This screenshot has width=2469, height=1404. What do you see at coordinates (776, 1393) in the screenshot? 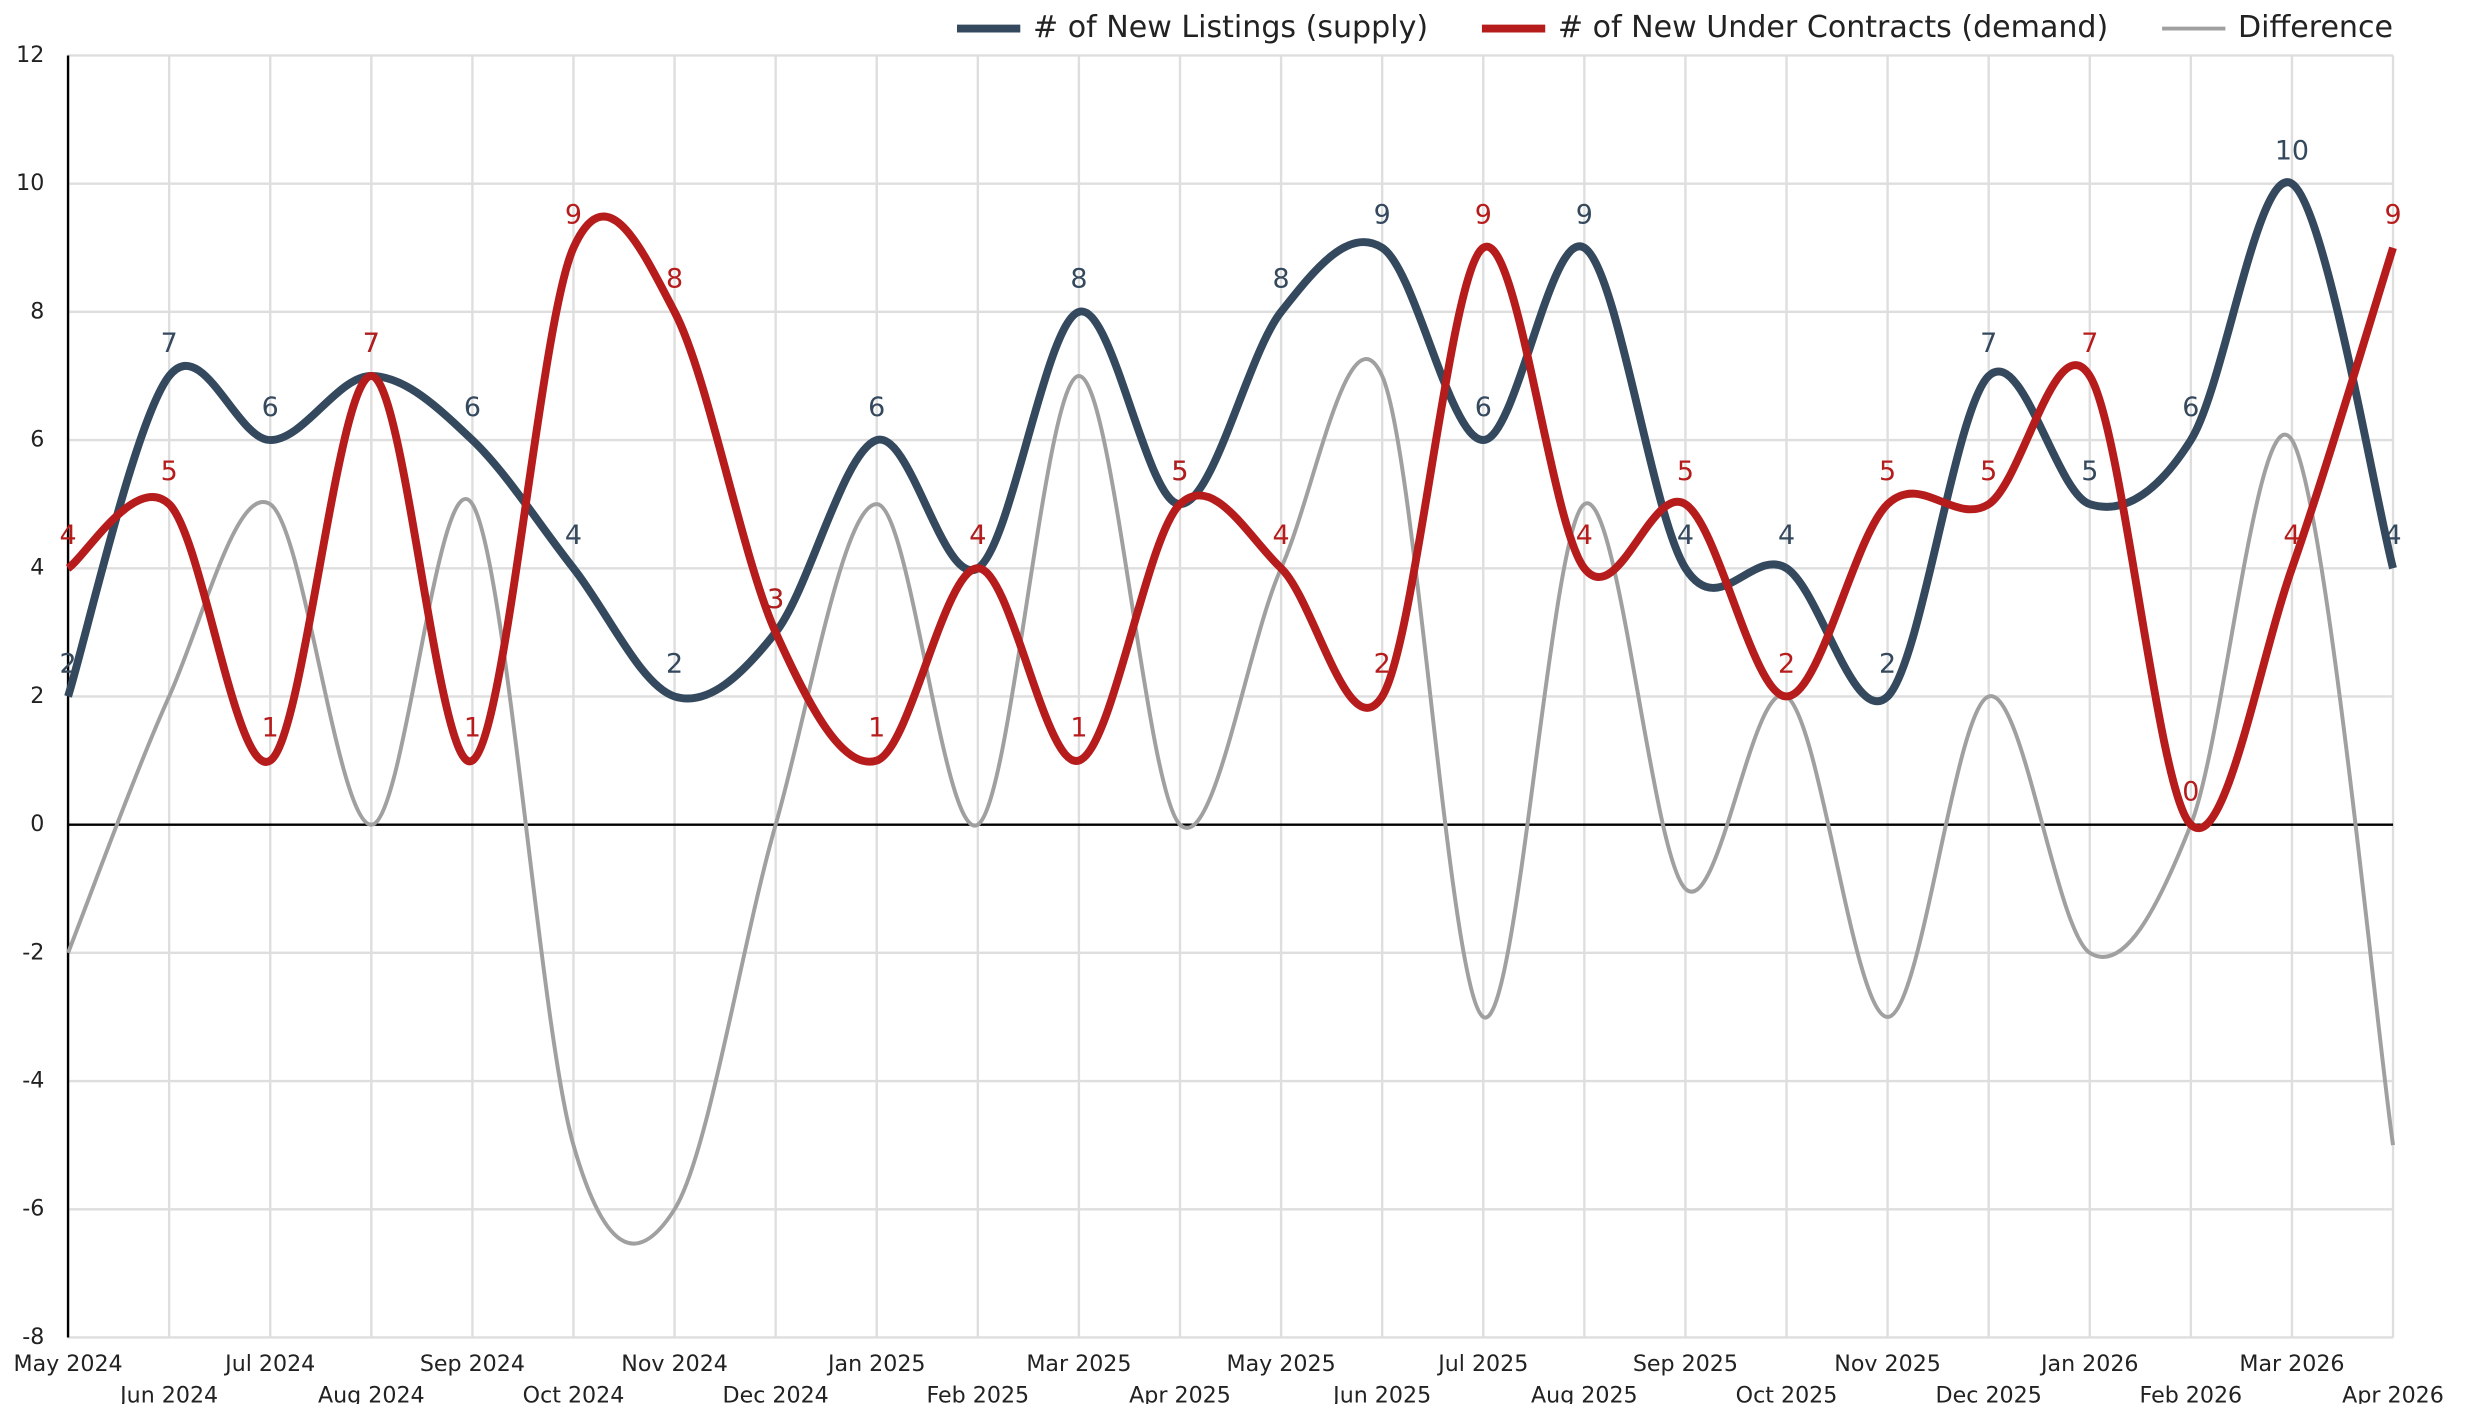
I see `x-tick-label: Dec 2024` at bounding box center [776, 1393].